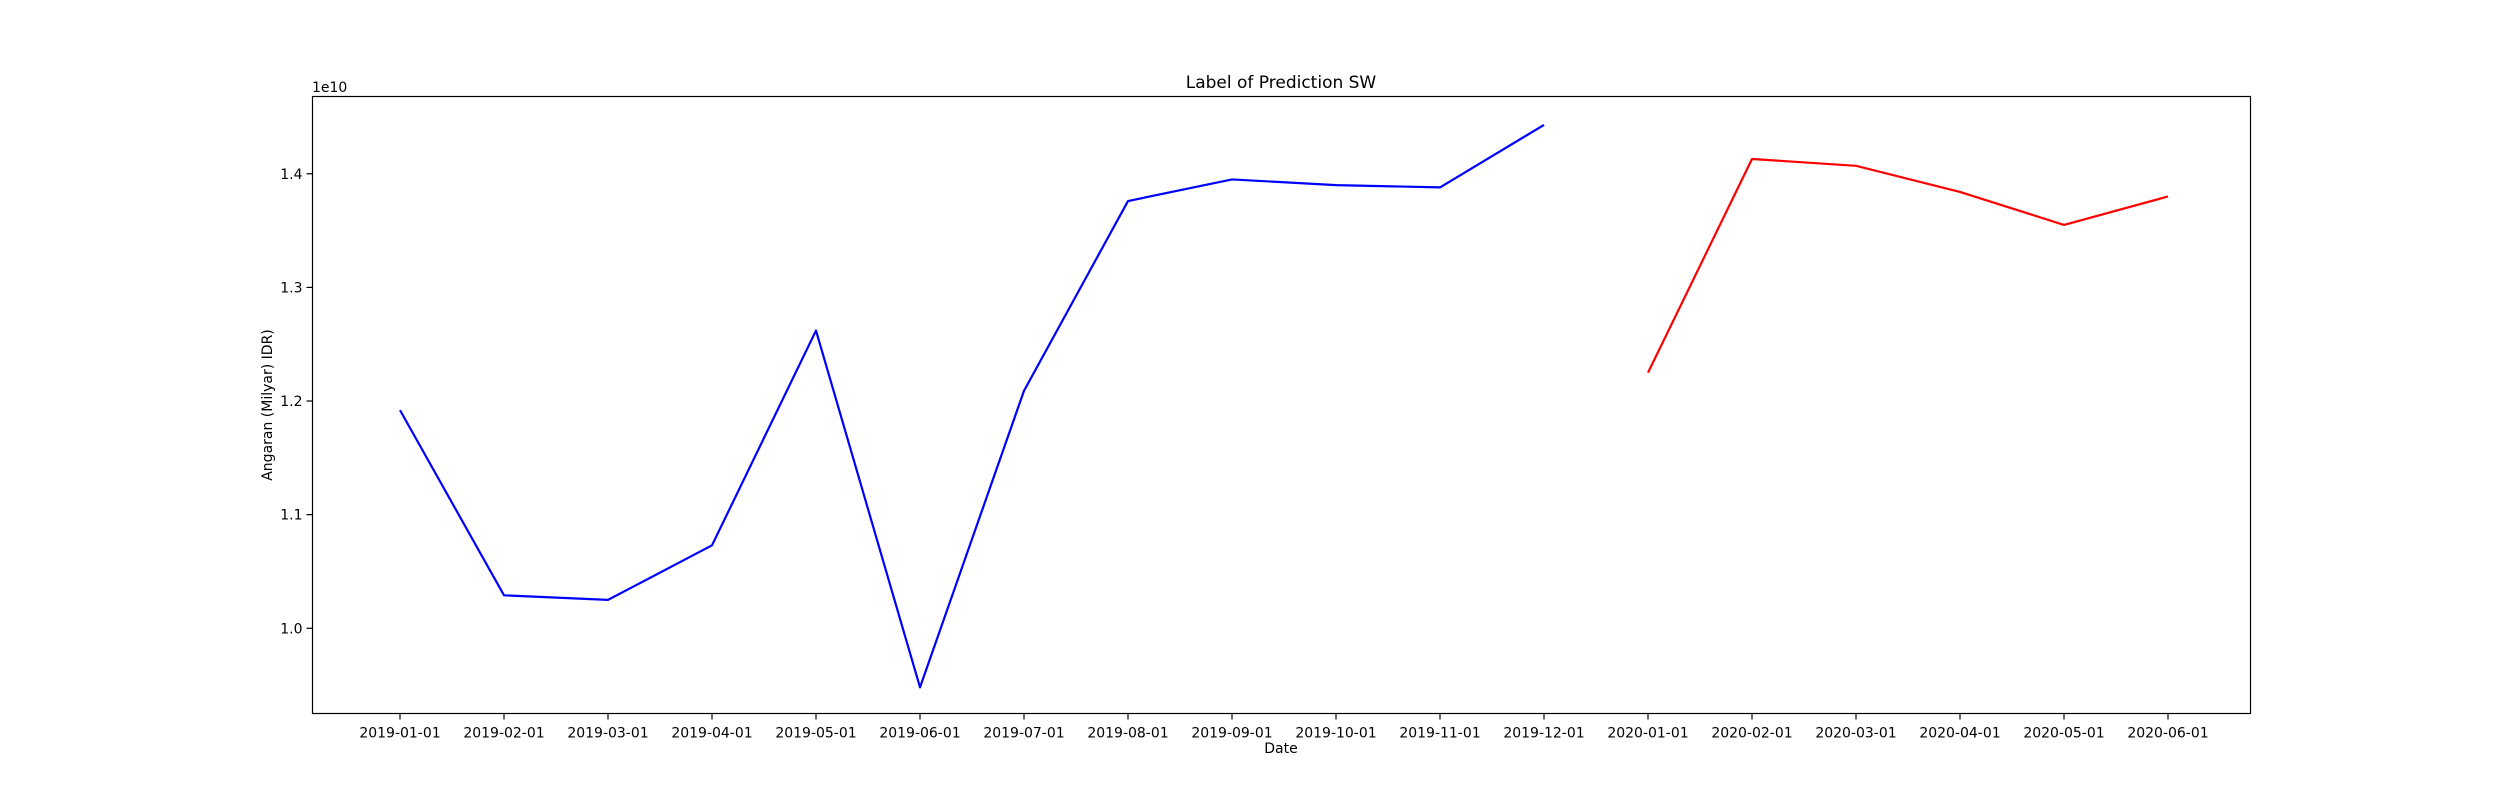 Image resolution: width=2500 pixels, height=800 pixels. I want to click on x-axis-label: Date, so click(1280, 749).